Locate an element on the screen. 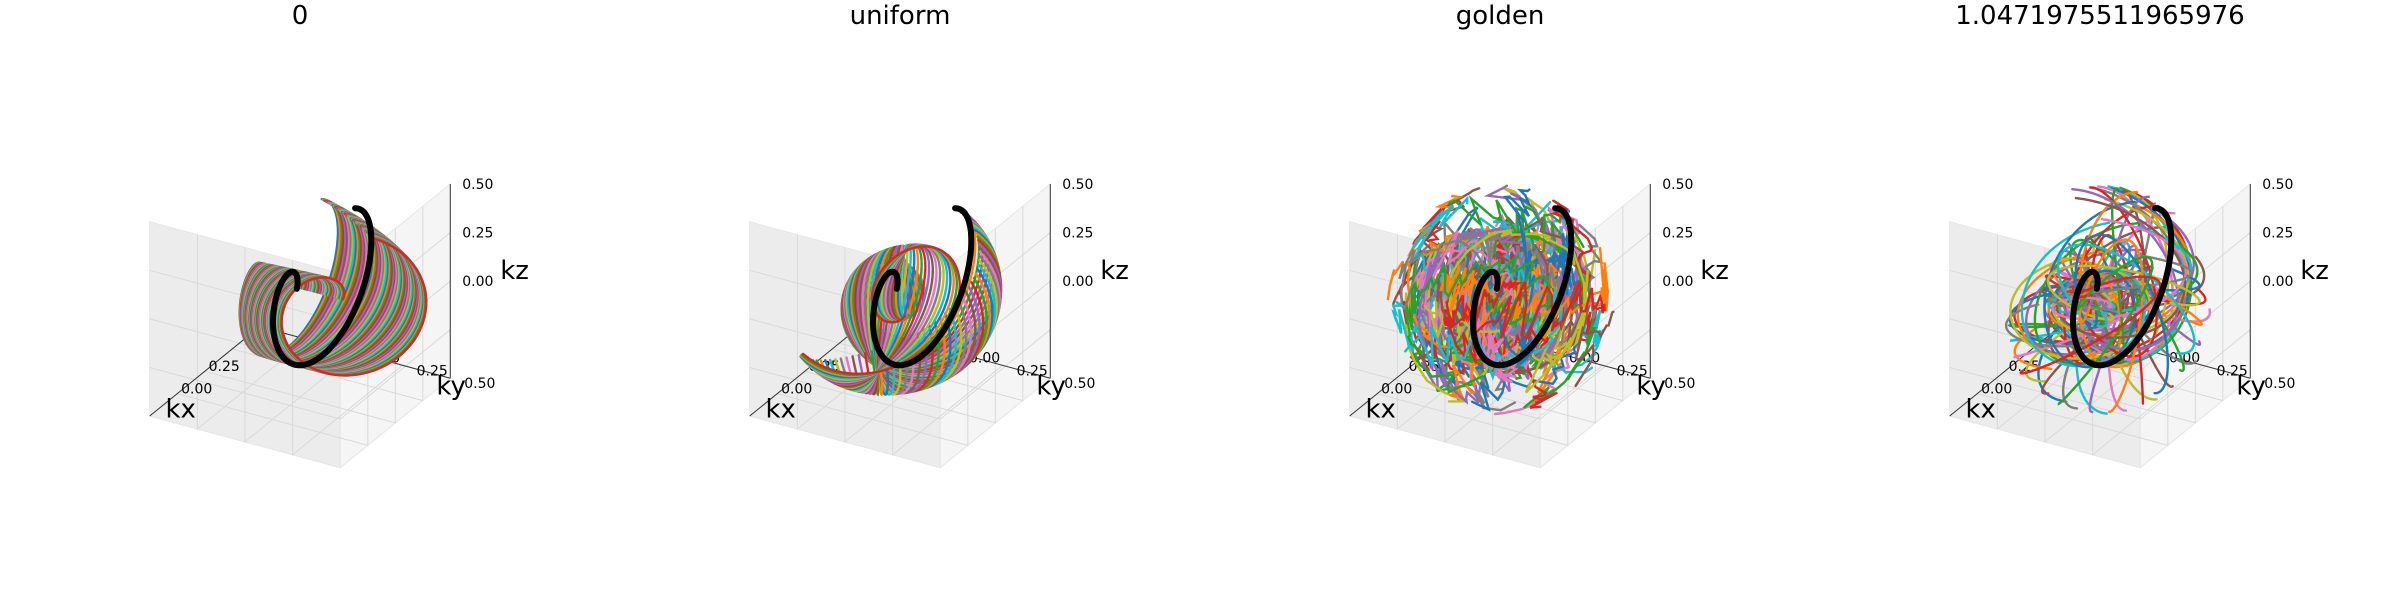  chart-title: 1.0471975511965976 is located at coordinates (2099, 16).